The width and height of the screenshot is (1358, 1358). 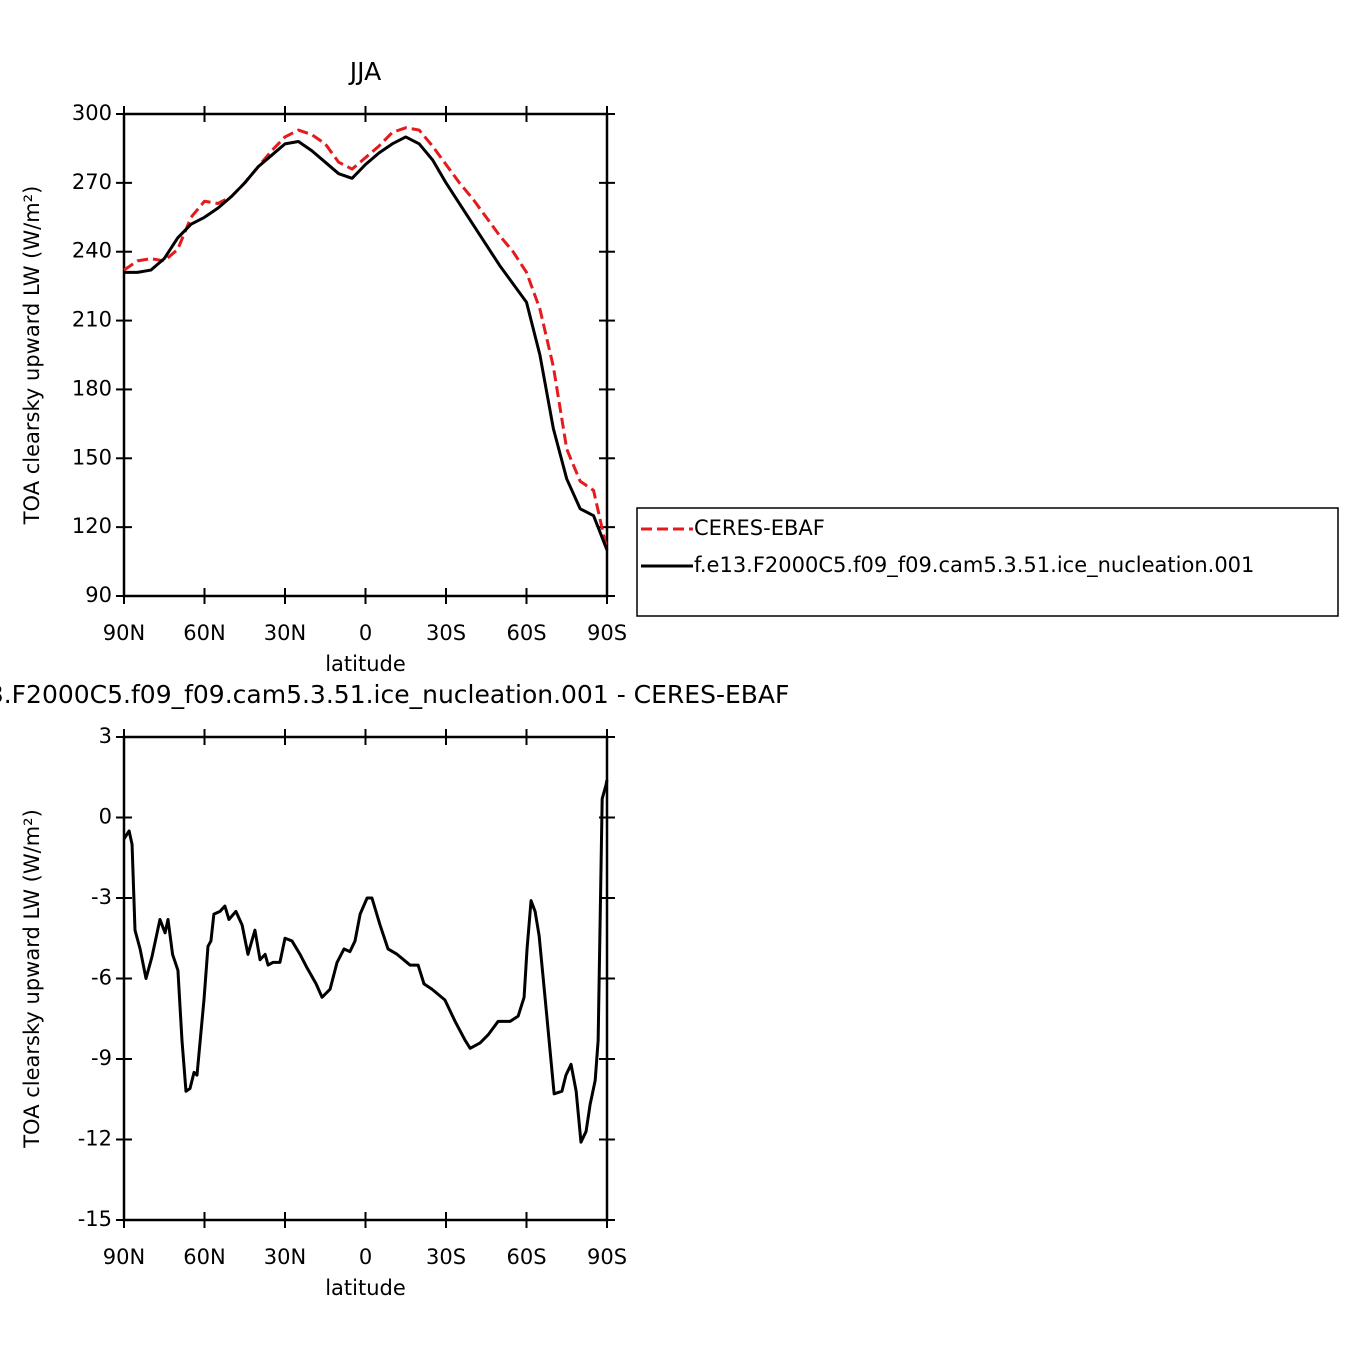 What do you see at coordinates (95, 1219) in the screenshot?
I see `y-tick-label: -15` at bounding box center [95, 1219].